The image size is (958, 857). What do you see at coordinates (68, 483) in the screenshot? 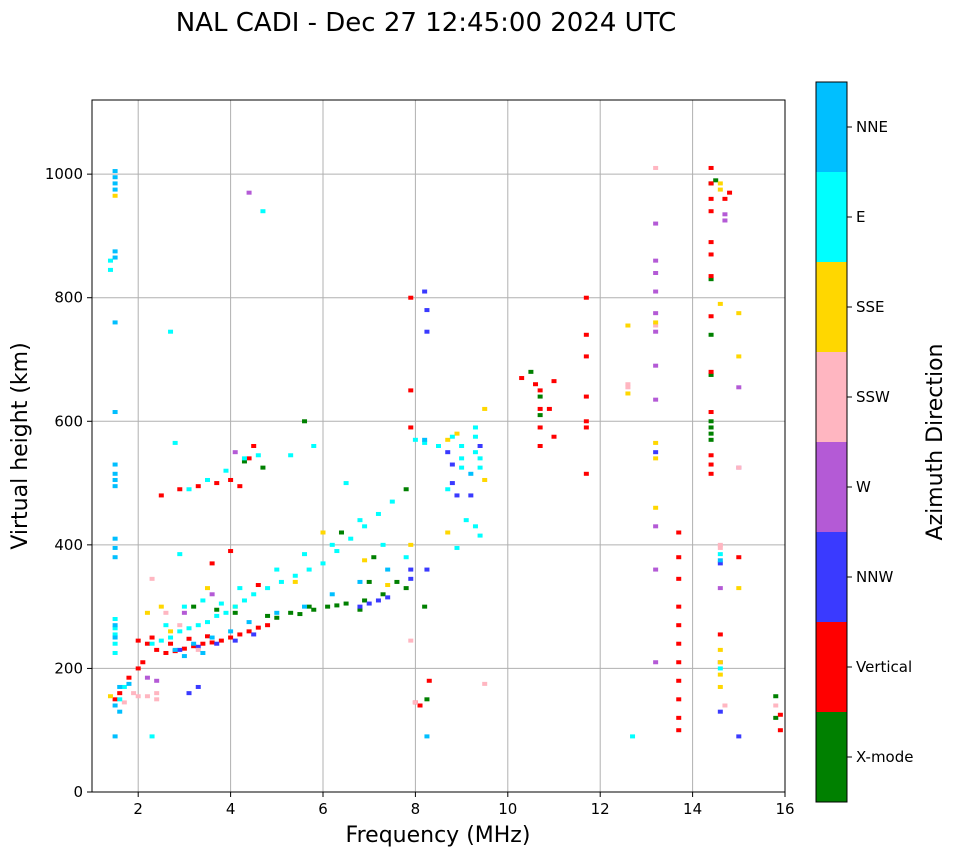
I see `y-axis: 0 200 400 600 800 1000` at bounding box center [68, 483].